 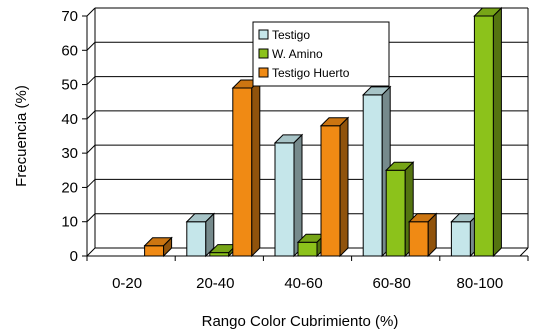 I want to click on bar-Testigo Huerto-40-60, so click(x=334, y=187).